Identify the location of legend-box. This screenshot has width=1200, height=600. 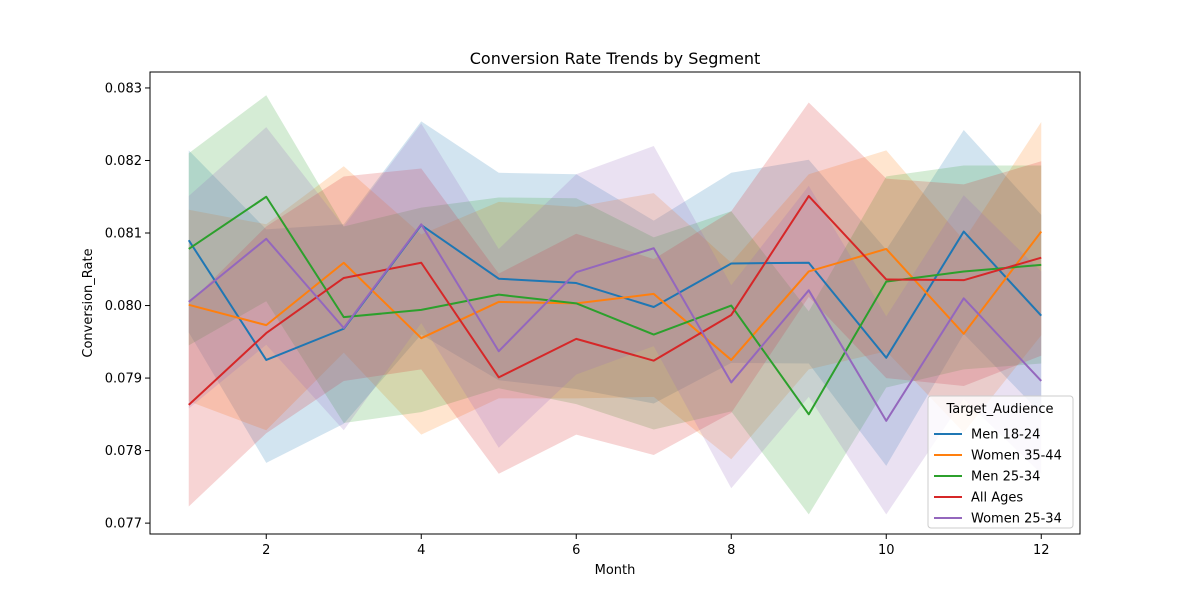
(1000, 462).